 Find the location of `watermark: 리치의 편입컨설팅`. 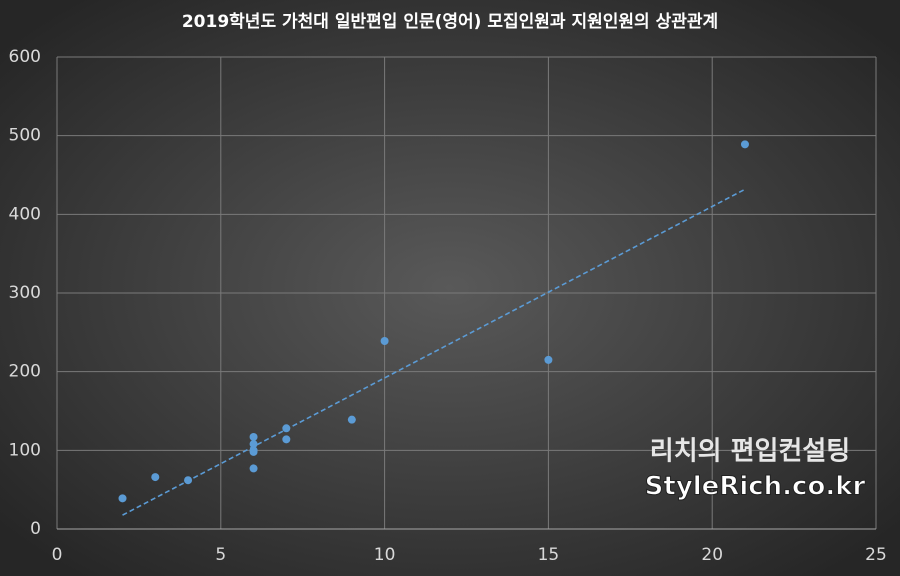

watermark: 리치의 편입컨설팅 is located at coordinates (750, 452).